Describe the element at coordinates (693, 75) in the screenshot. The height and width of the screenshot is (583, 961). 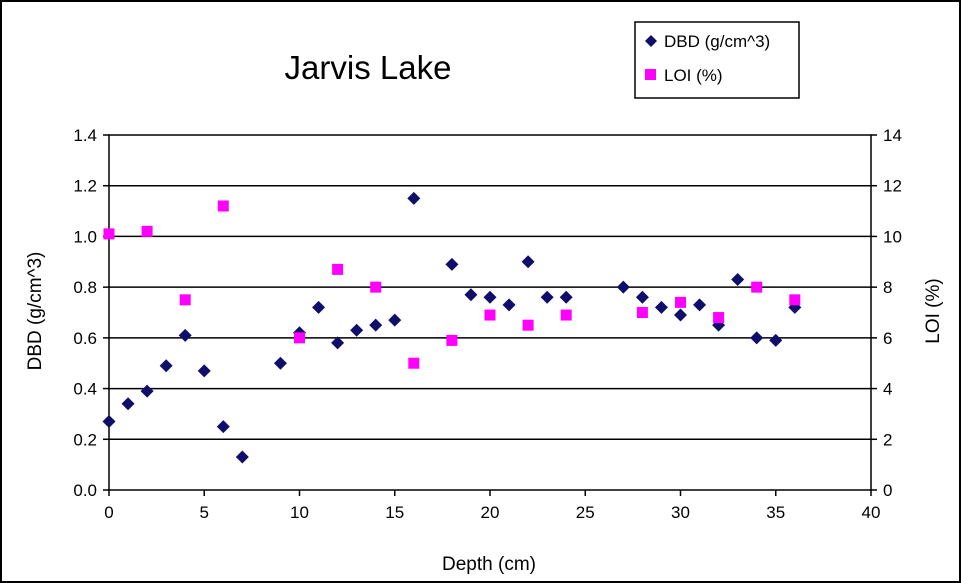
I see `legend-label-loi: LOI (%)` at that location.